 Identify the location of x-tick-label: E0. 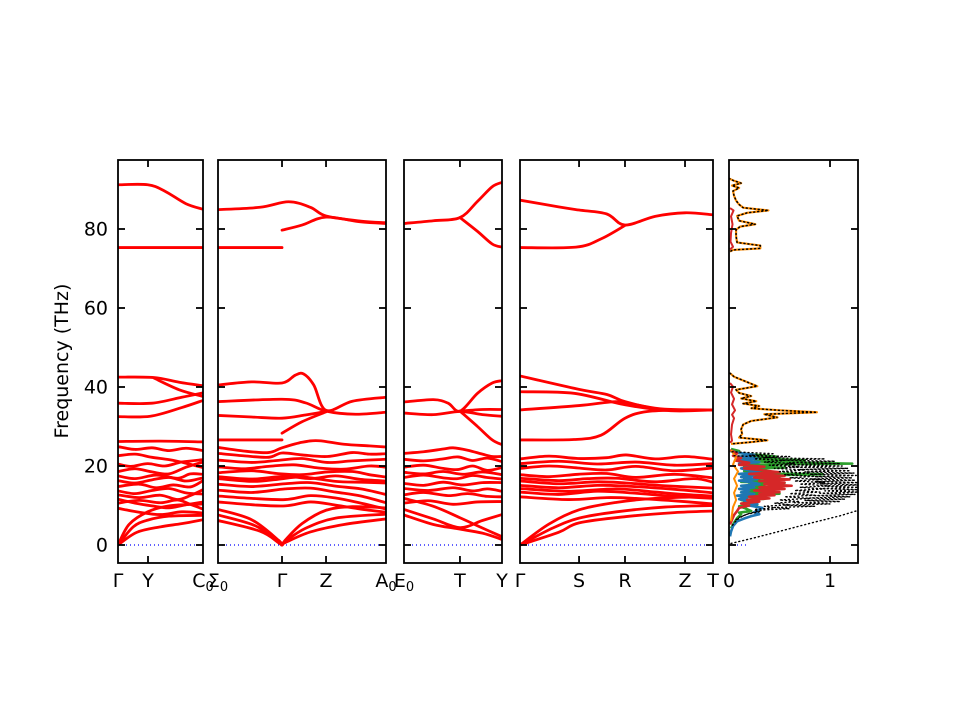
(404, 582).